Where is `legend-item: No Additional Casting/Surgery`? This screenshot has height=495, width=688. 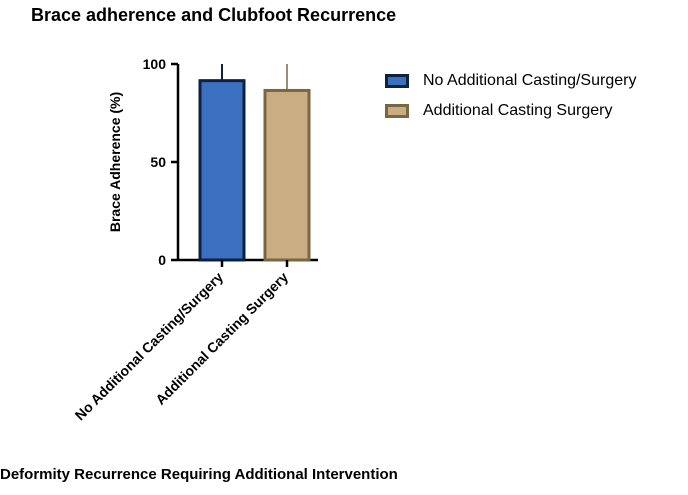 legend-item: No Additional Casting/Surgery is located at coordinates (510, 81).